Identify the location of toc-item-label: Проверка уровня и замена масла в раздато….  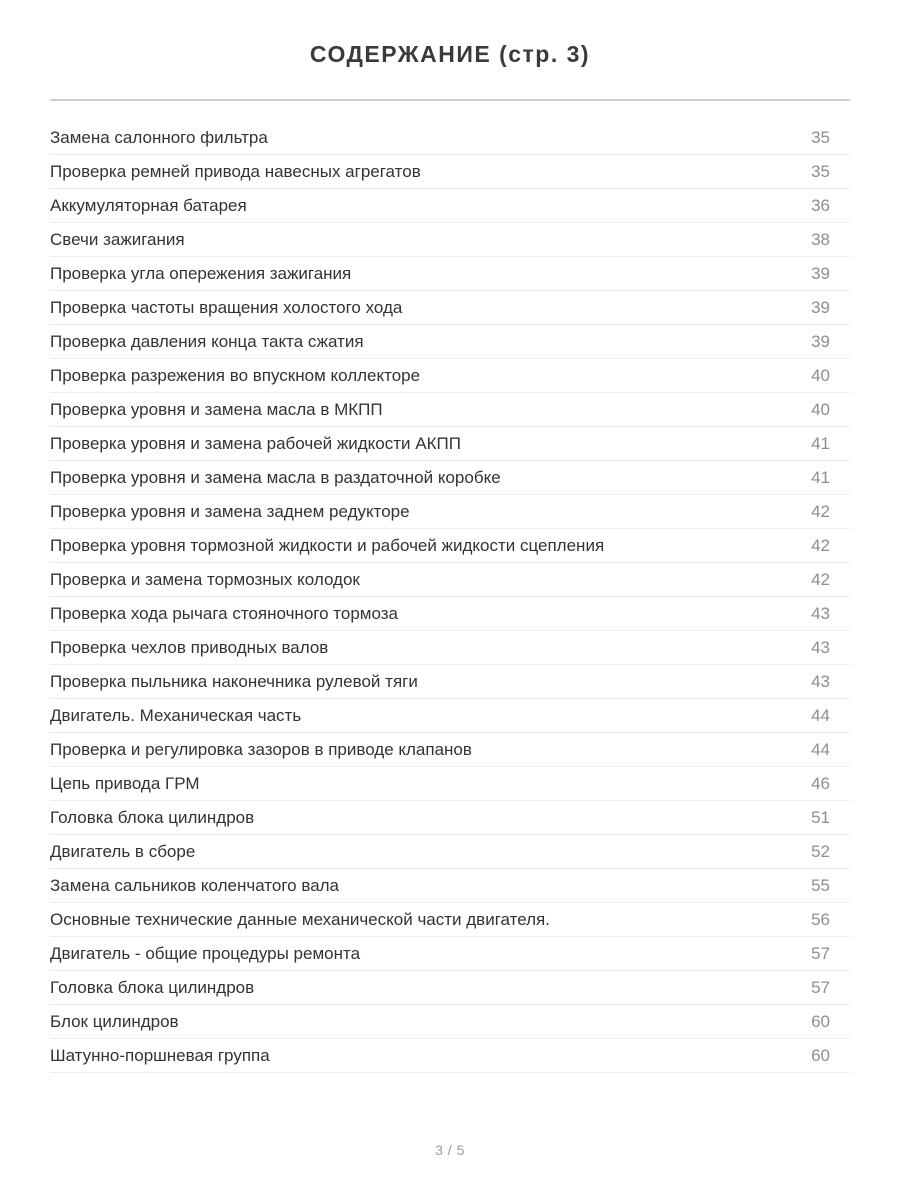
(275, 477).